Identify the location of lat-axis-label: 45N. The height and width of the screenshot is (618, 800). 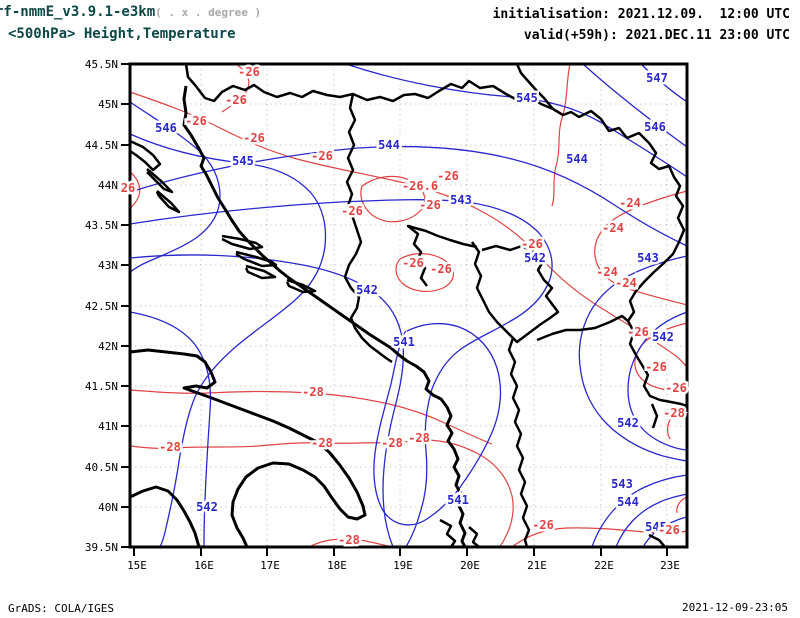
(108, 104).